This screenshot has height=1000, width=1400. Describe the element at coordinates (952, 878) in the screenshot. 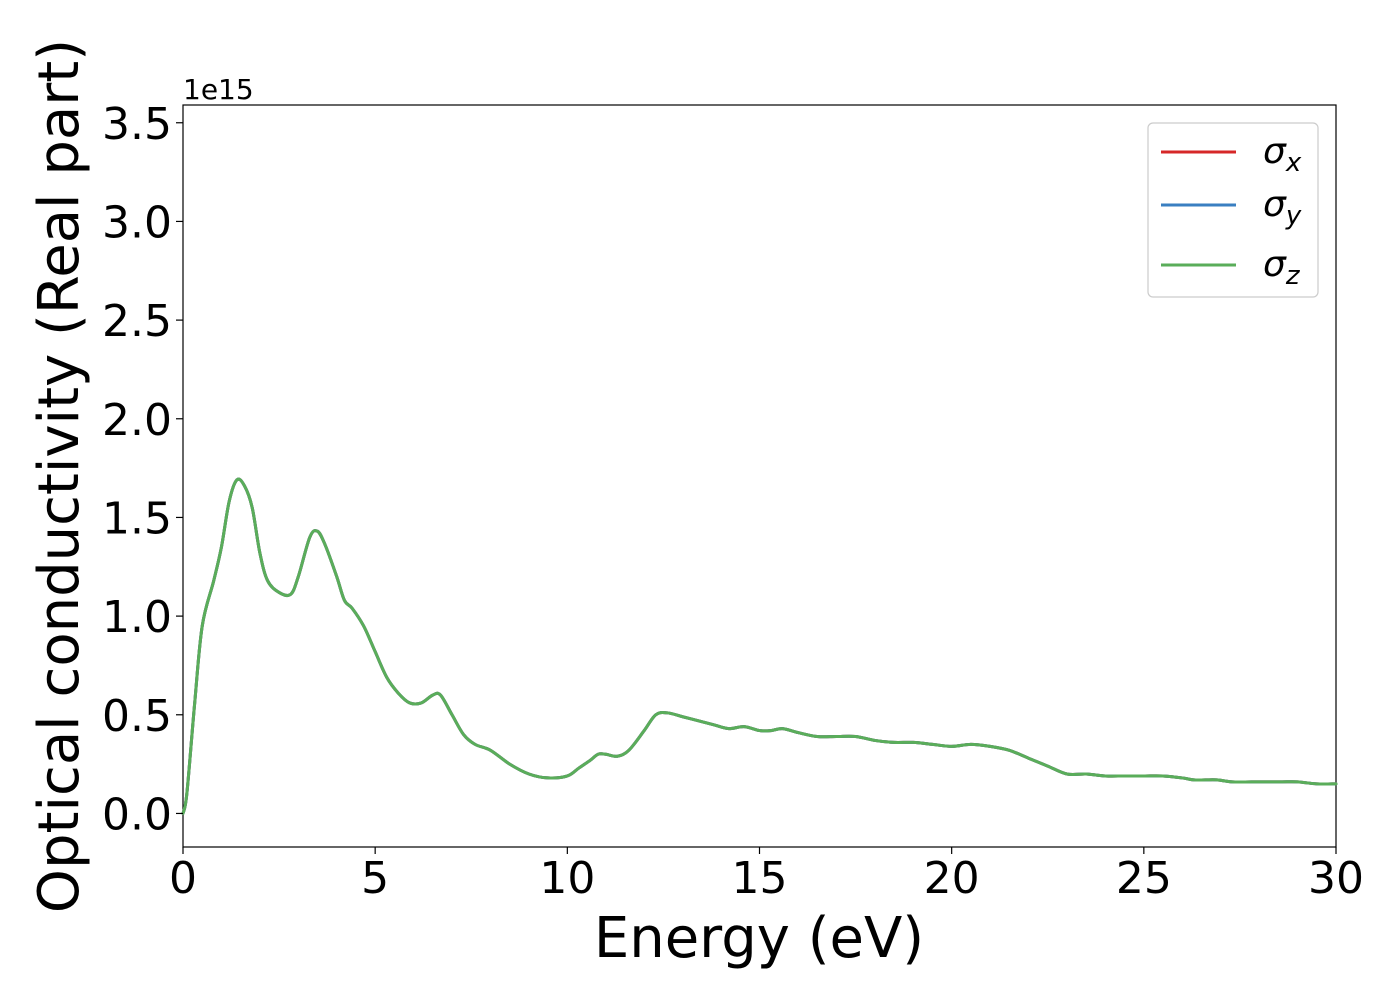

I see `x-tick-label: 20` at that location.